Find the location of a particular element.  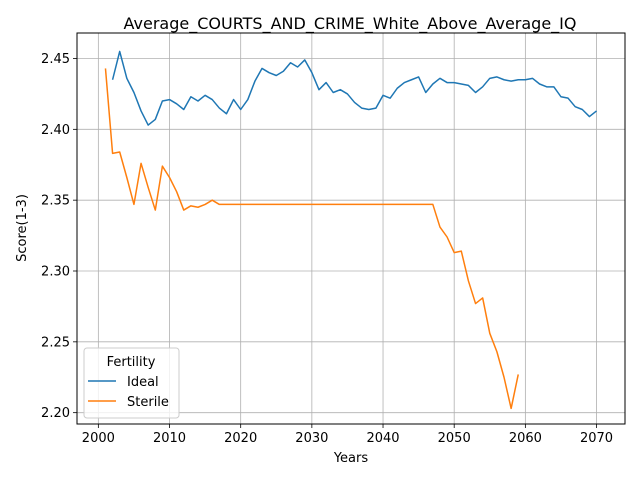

y-tick-label: 2.45 is located at coordinates (55, 59).